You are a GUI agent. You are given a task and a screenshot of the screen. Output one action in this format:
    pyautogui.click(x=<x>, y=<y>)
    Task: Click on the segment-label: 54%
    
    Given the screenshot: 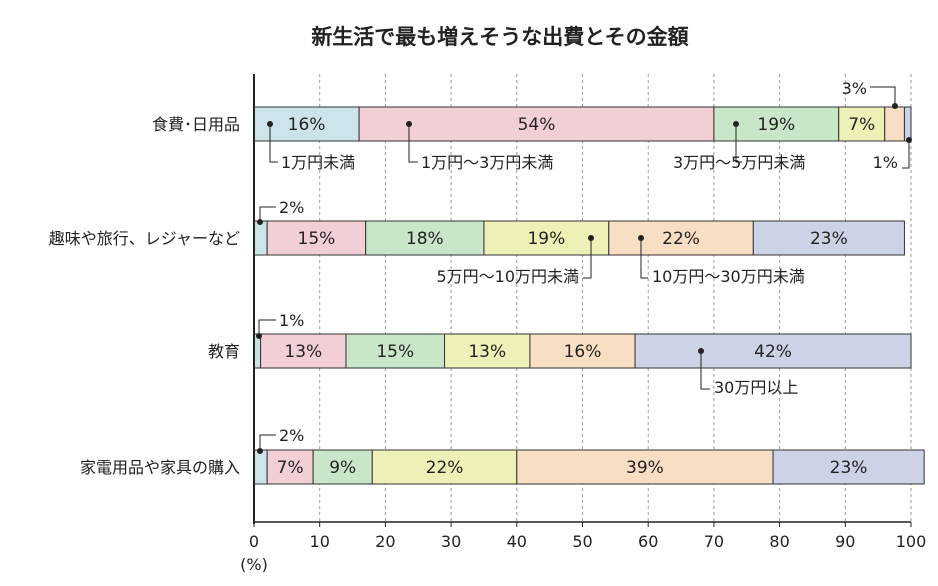 What is the action you would take?
    pyautogui.click(x=537, y=125)
    